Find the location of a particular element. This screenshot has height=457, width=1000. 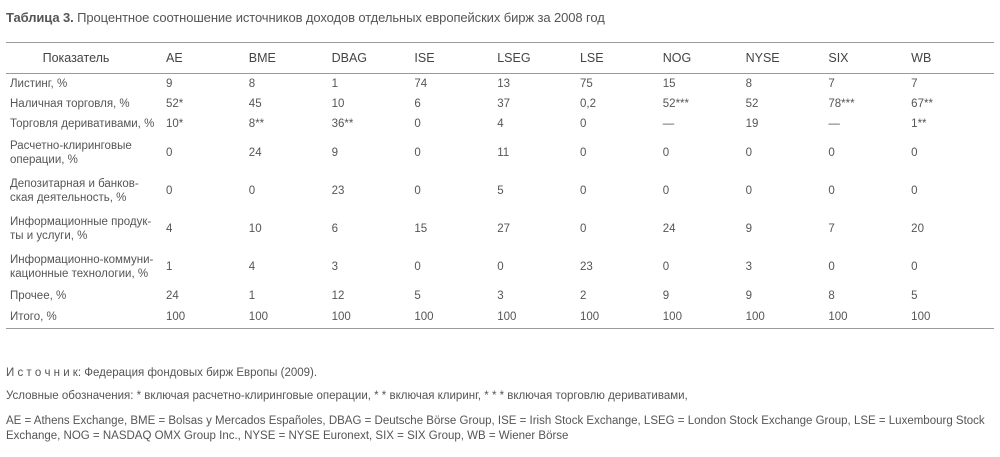

table-cell: 74 is located at coordinates (421, 84).